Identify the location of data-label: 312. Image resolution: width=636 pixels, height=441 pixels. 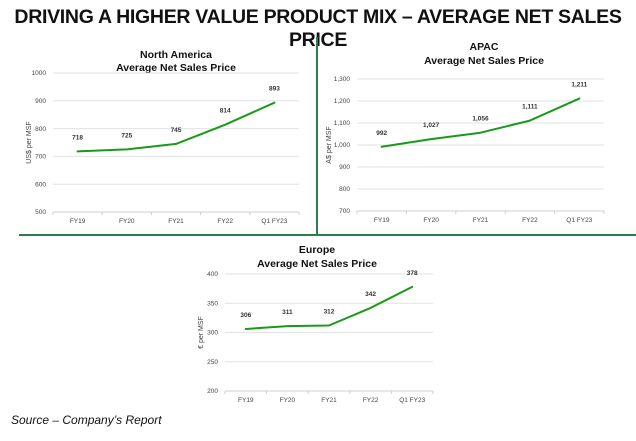
(329, 311).